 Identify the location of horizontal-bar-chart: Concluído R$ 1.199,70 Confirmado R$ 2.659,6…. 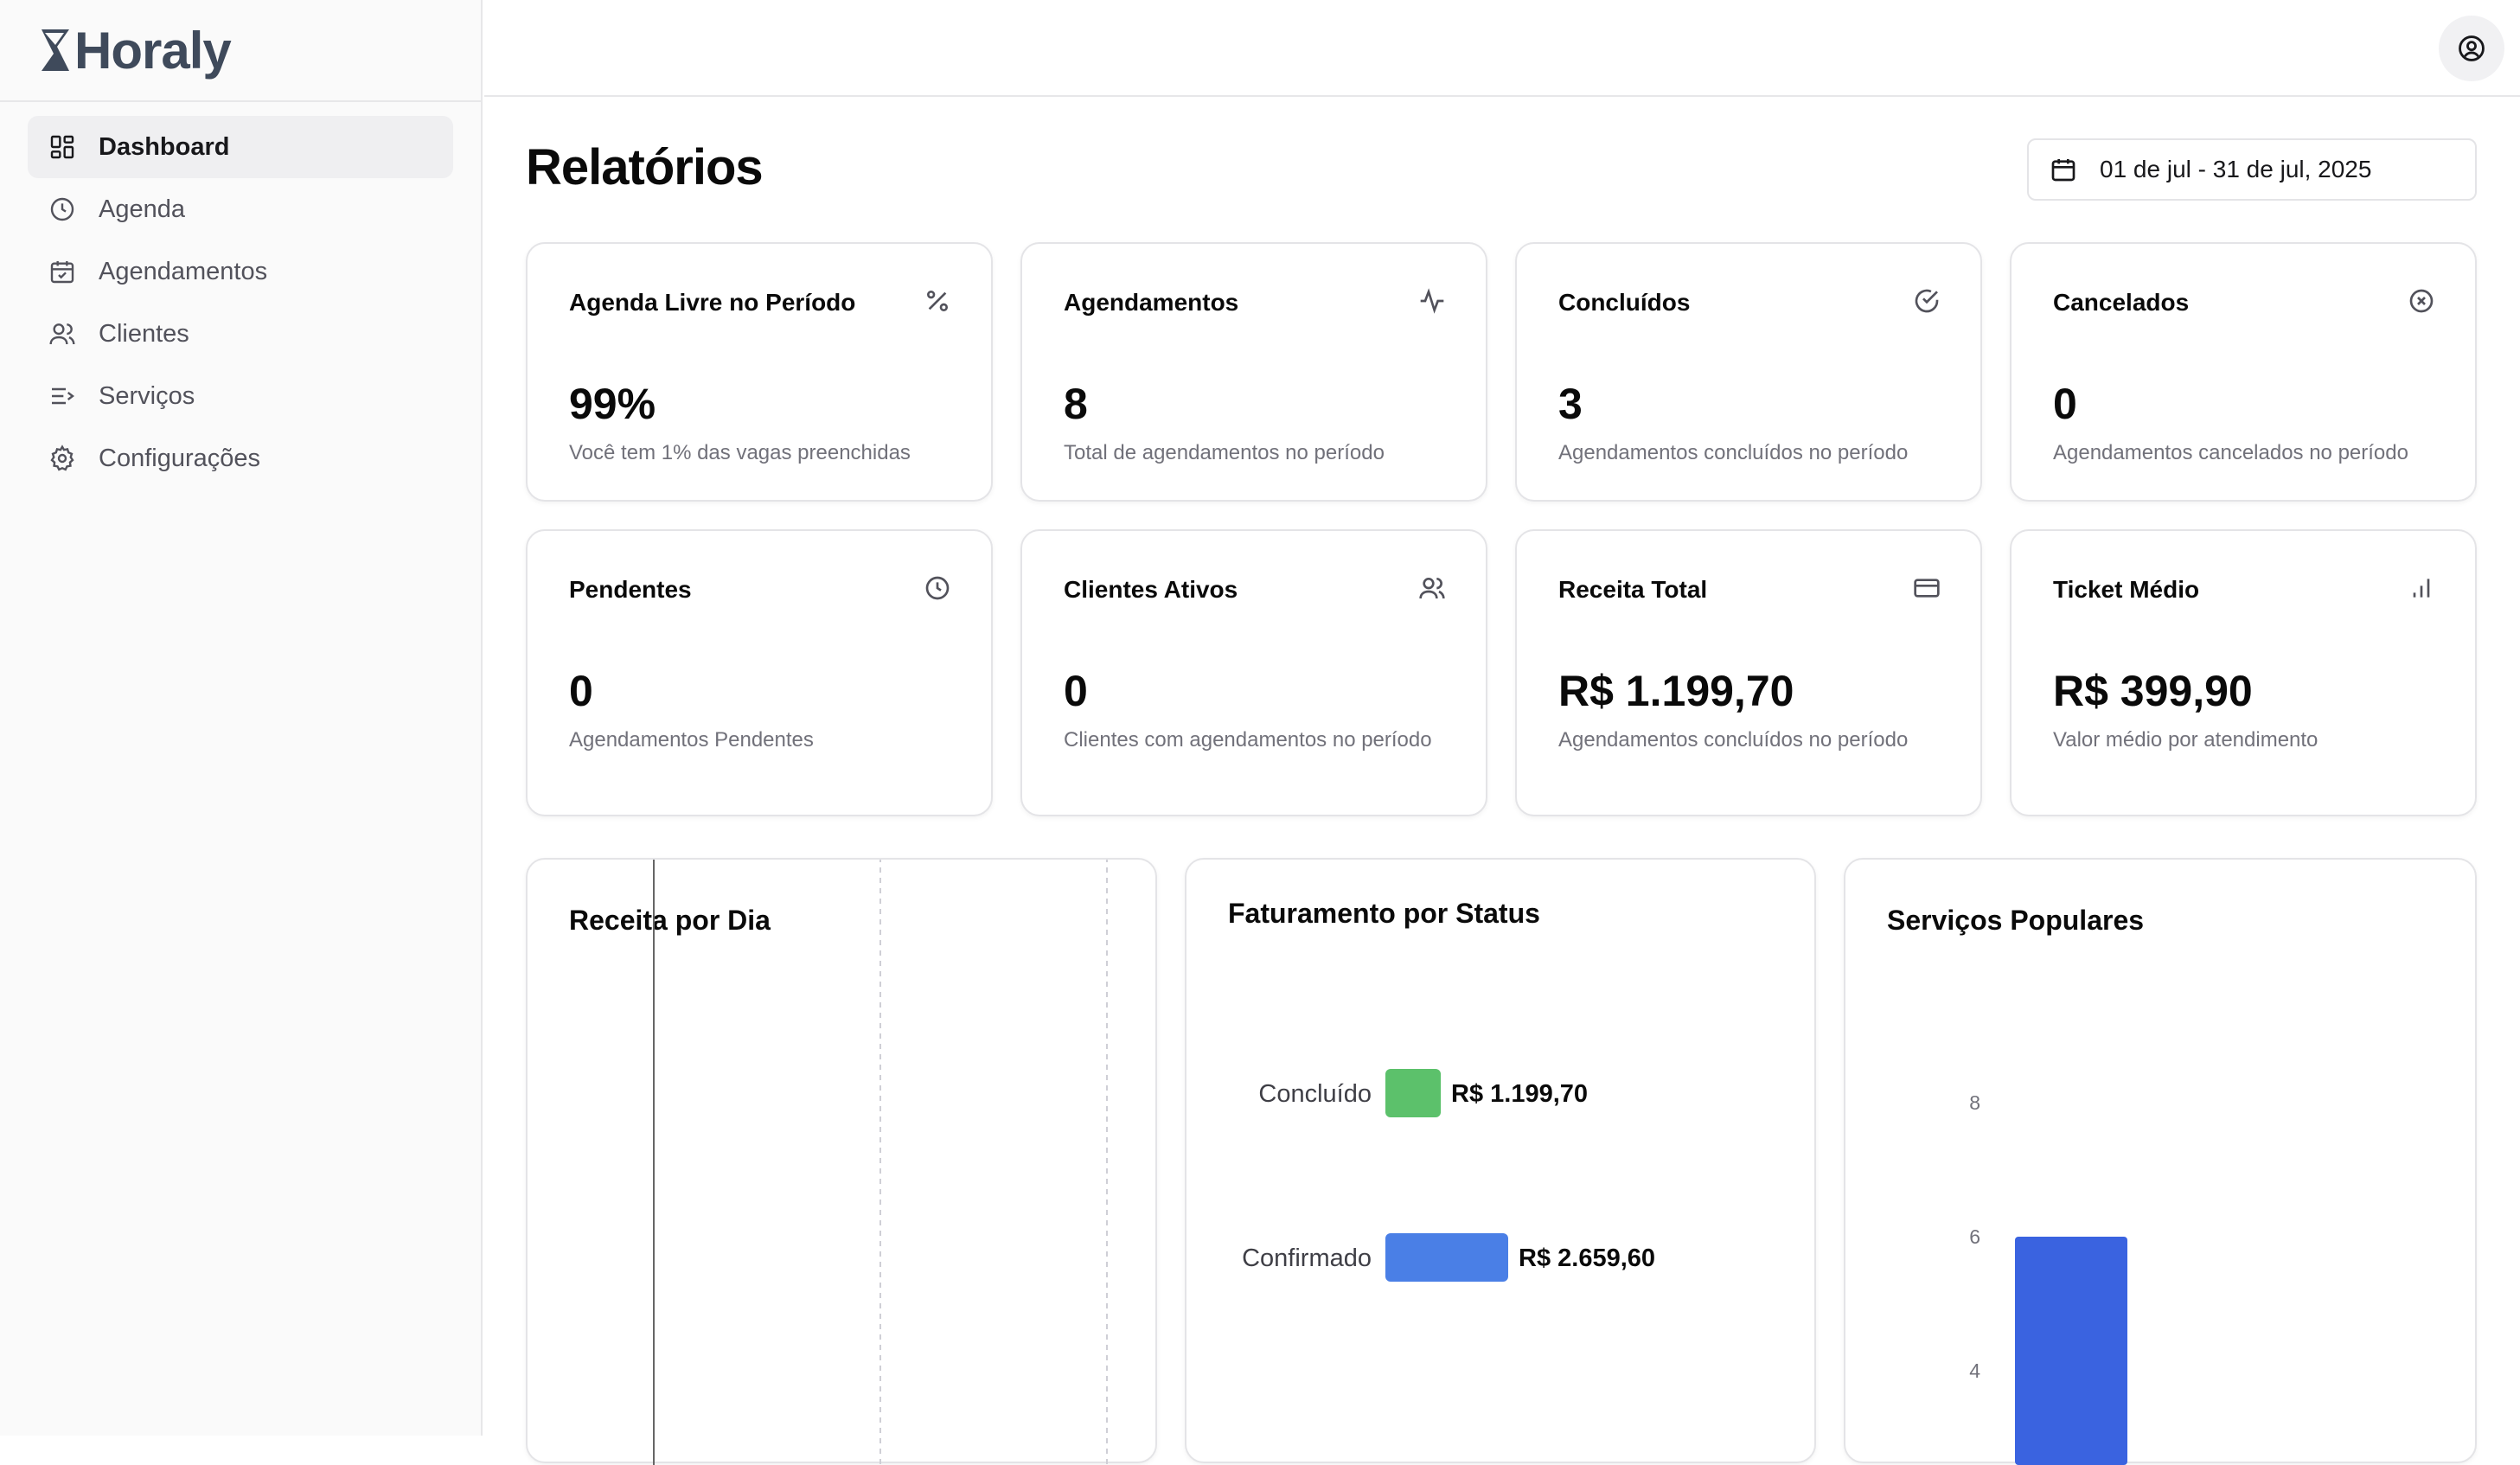
(1449, 1175).